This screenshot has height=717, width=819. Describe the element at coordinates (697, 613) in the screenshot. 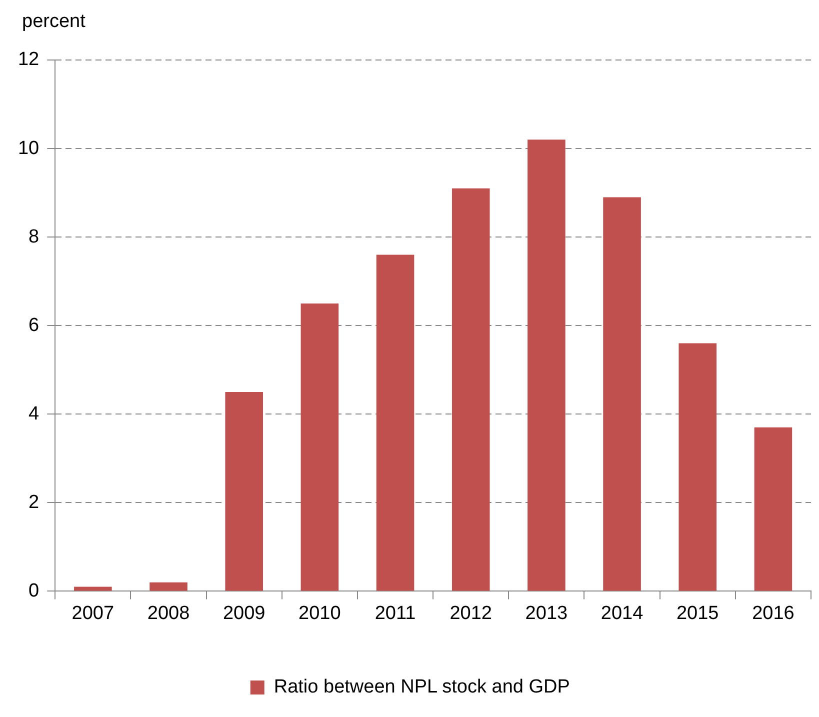

I see `x-tick-label: 2015` at that location.